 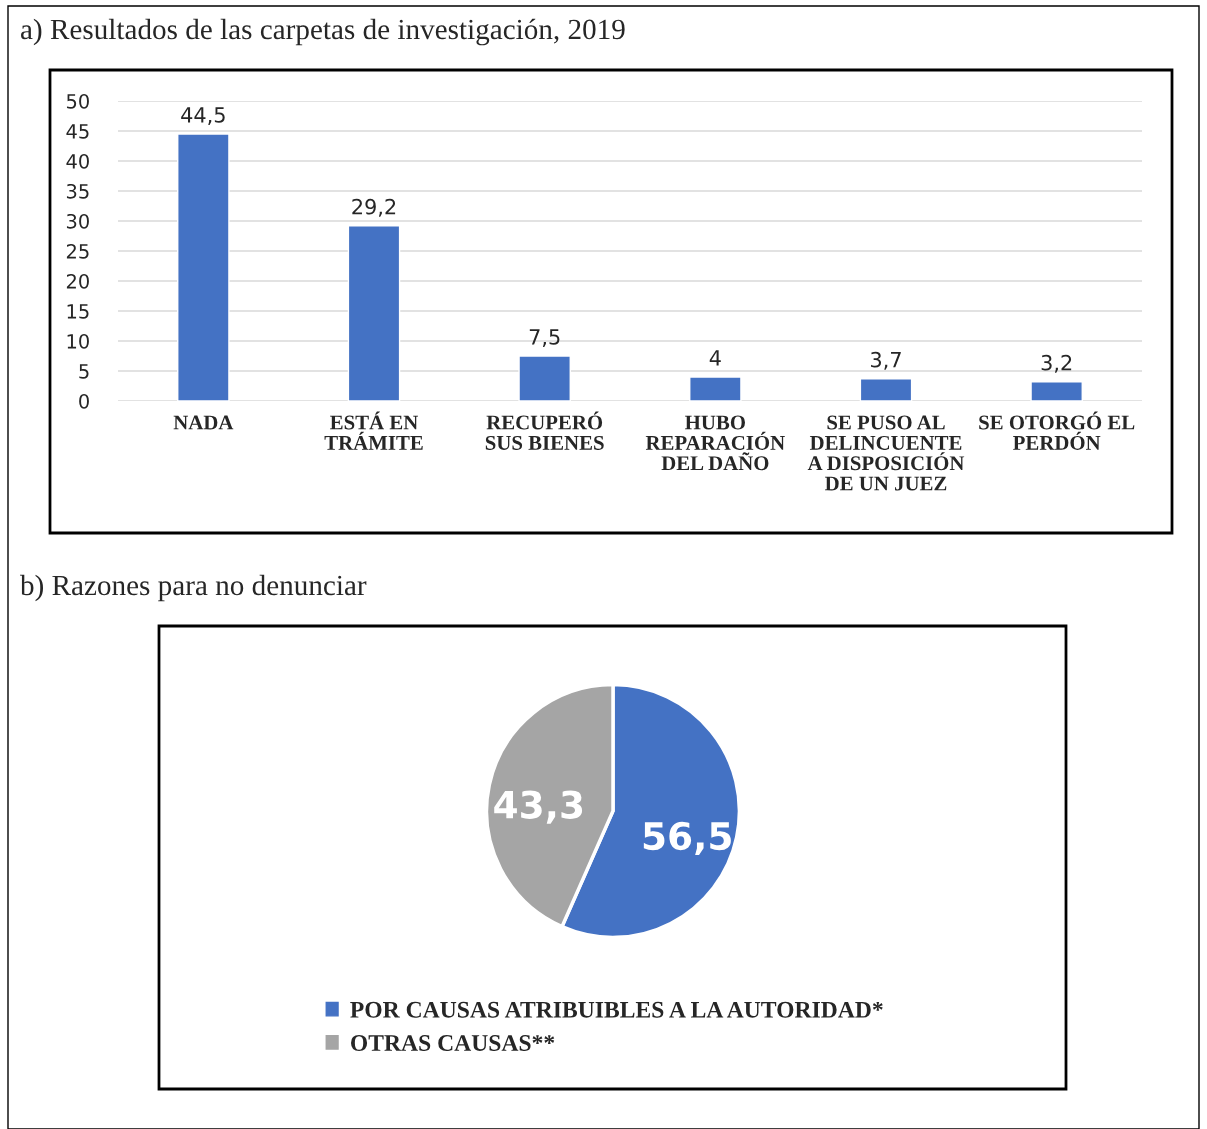 I want to click on x-tick-label: RECUPERÓ SUS BIENES, so click(x=544, y=430).